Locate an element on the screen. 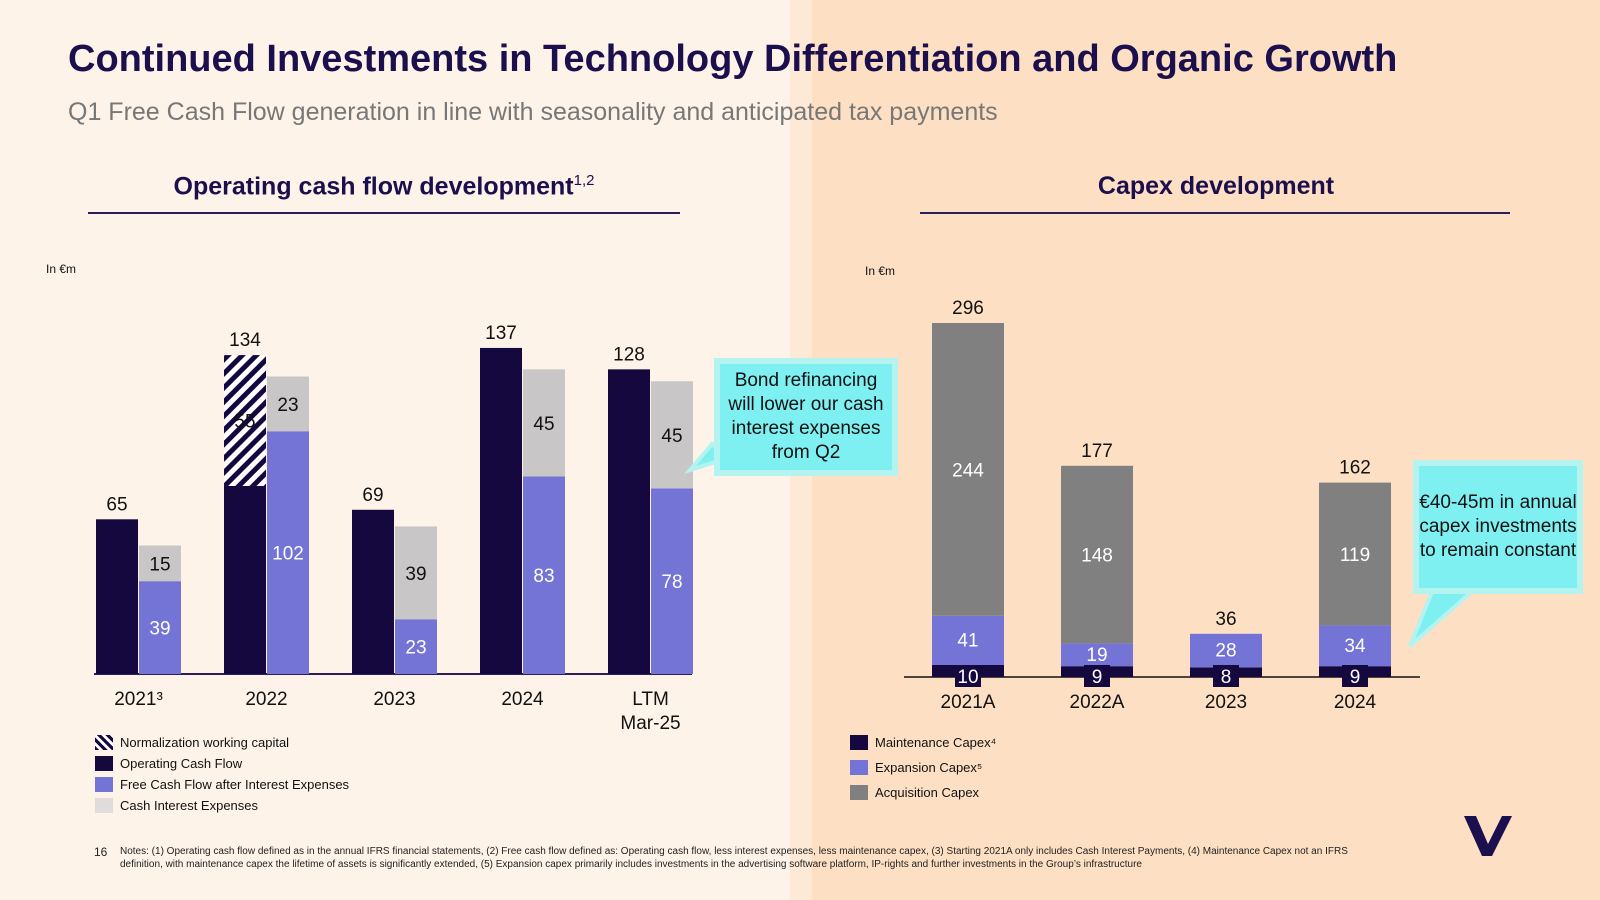  bar-label-free-cash-flow: 102 is located at coordinates (288, 554).